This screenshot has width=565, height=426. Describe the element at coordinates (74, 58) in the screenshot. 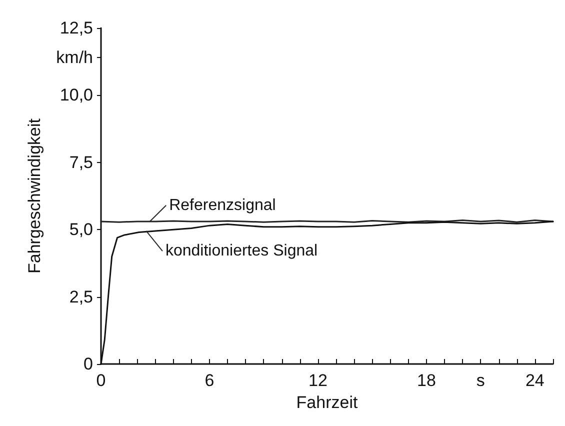

I see `y-tick-label: km/h` at that location.